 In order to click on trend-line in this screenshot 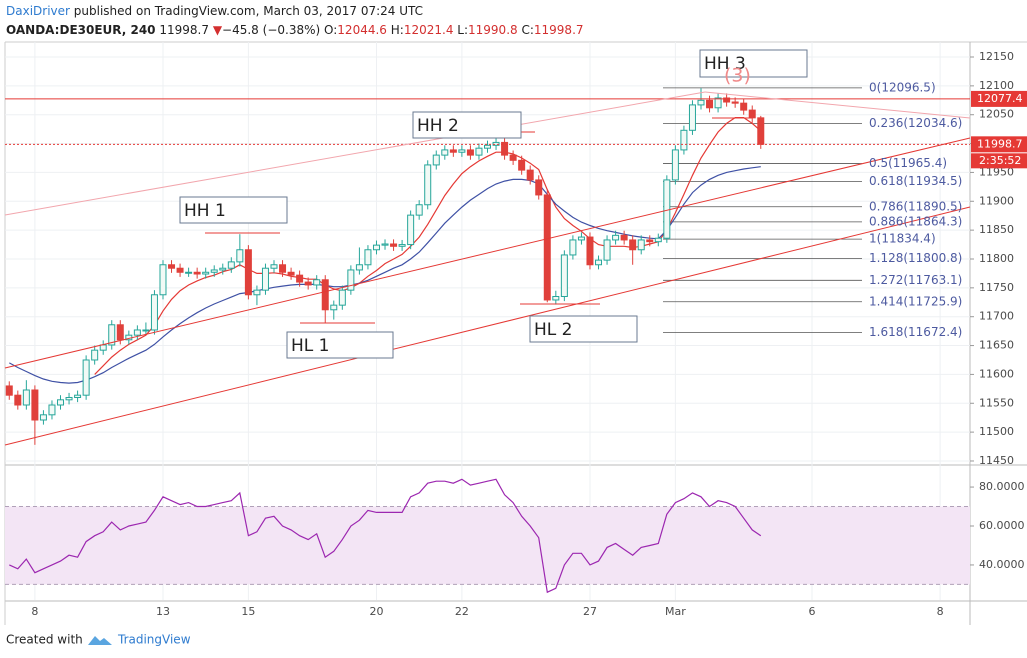, I will do `click(837, 105)`.